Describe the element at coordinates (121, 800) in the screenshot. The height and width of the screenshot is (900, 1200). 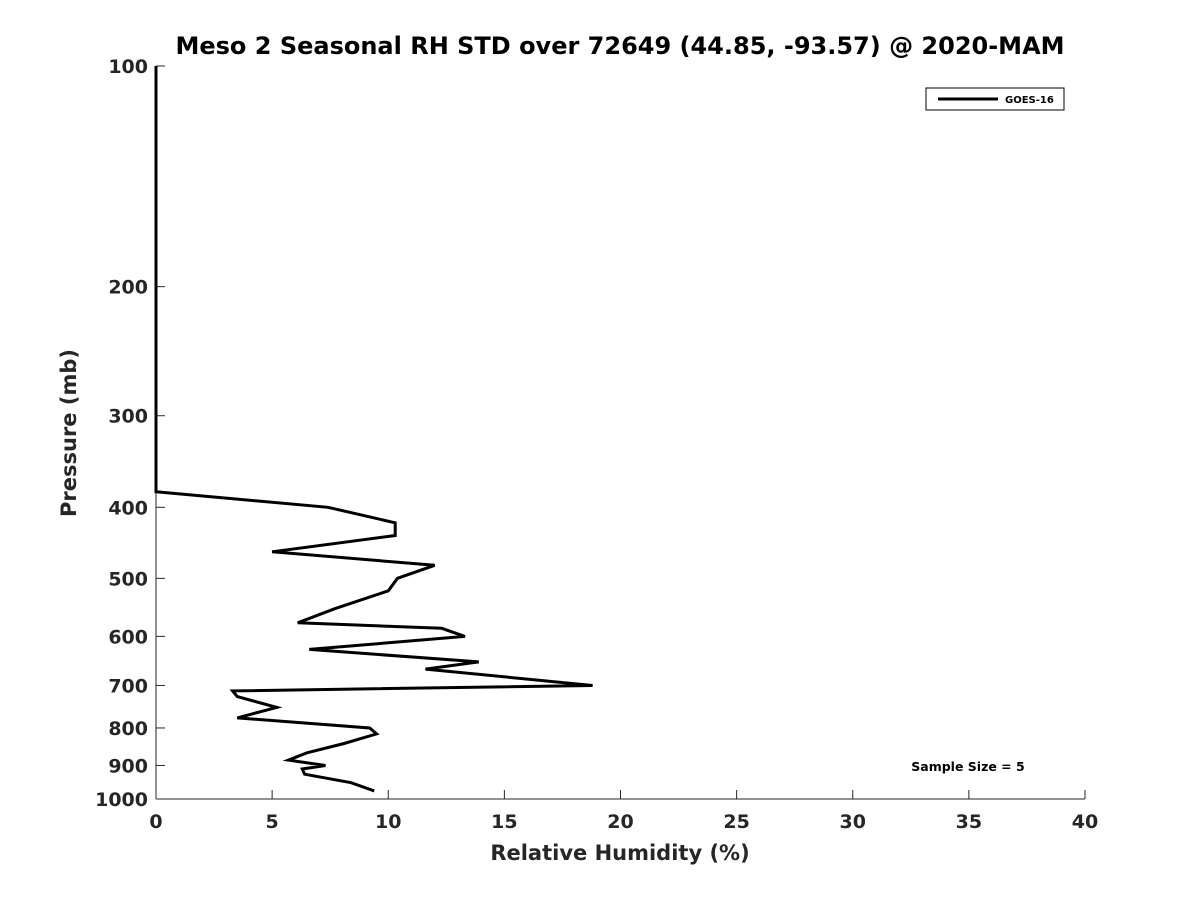
I see `y-tick-label: 1000` at that location.